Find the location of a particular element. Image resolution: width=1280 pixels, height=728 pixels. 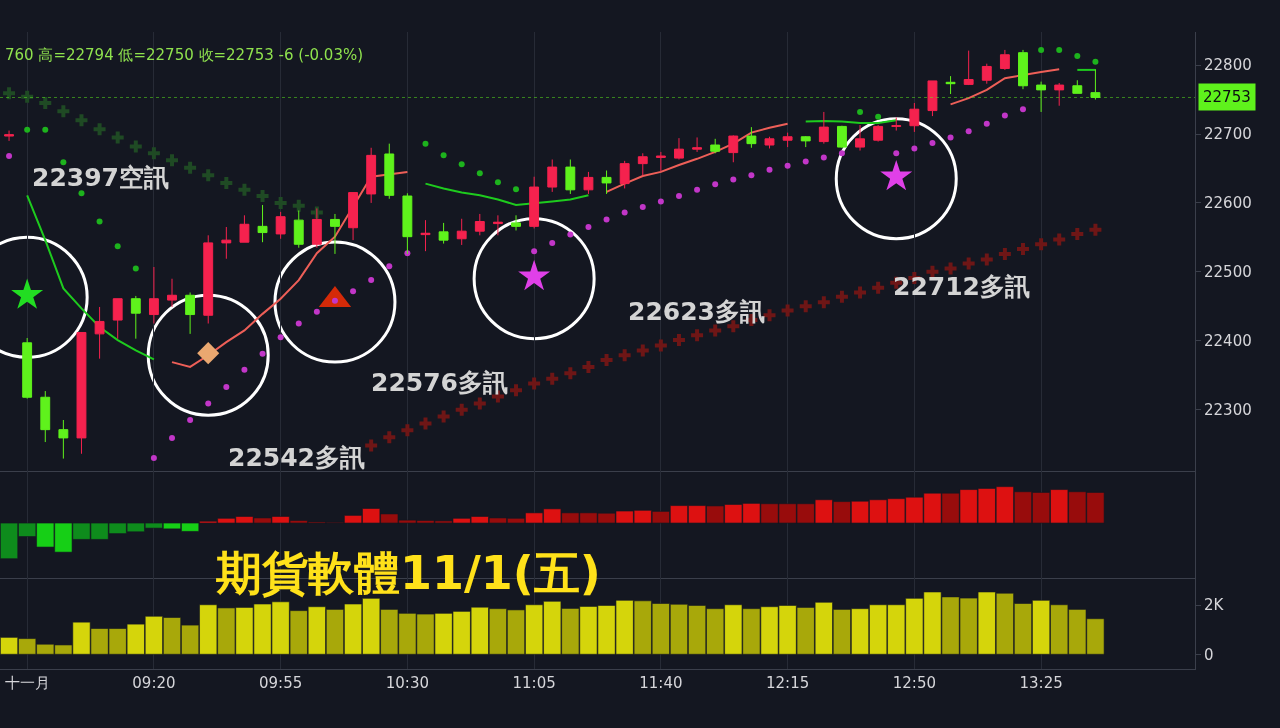

x-tick-label: 12:15 is located at coordinates (787, 683).